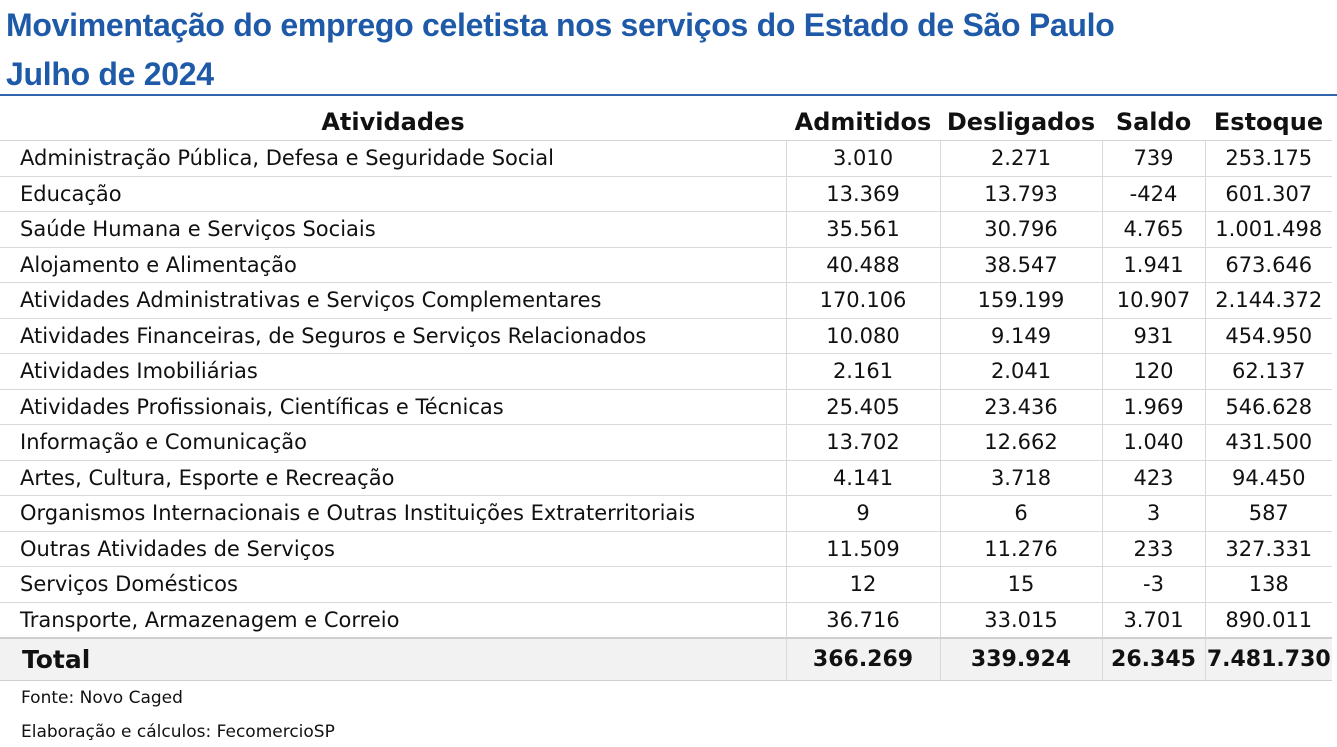  What do you see at coordinates (393, 549) in the screenshot?
I see `cell-atividade: Outras Atividades de Serviços` at bounding box center [393, 549].